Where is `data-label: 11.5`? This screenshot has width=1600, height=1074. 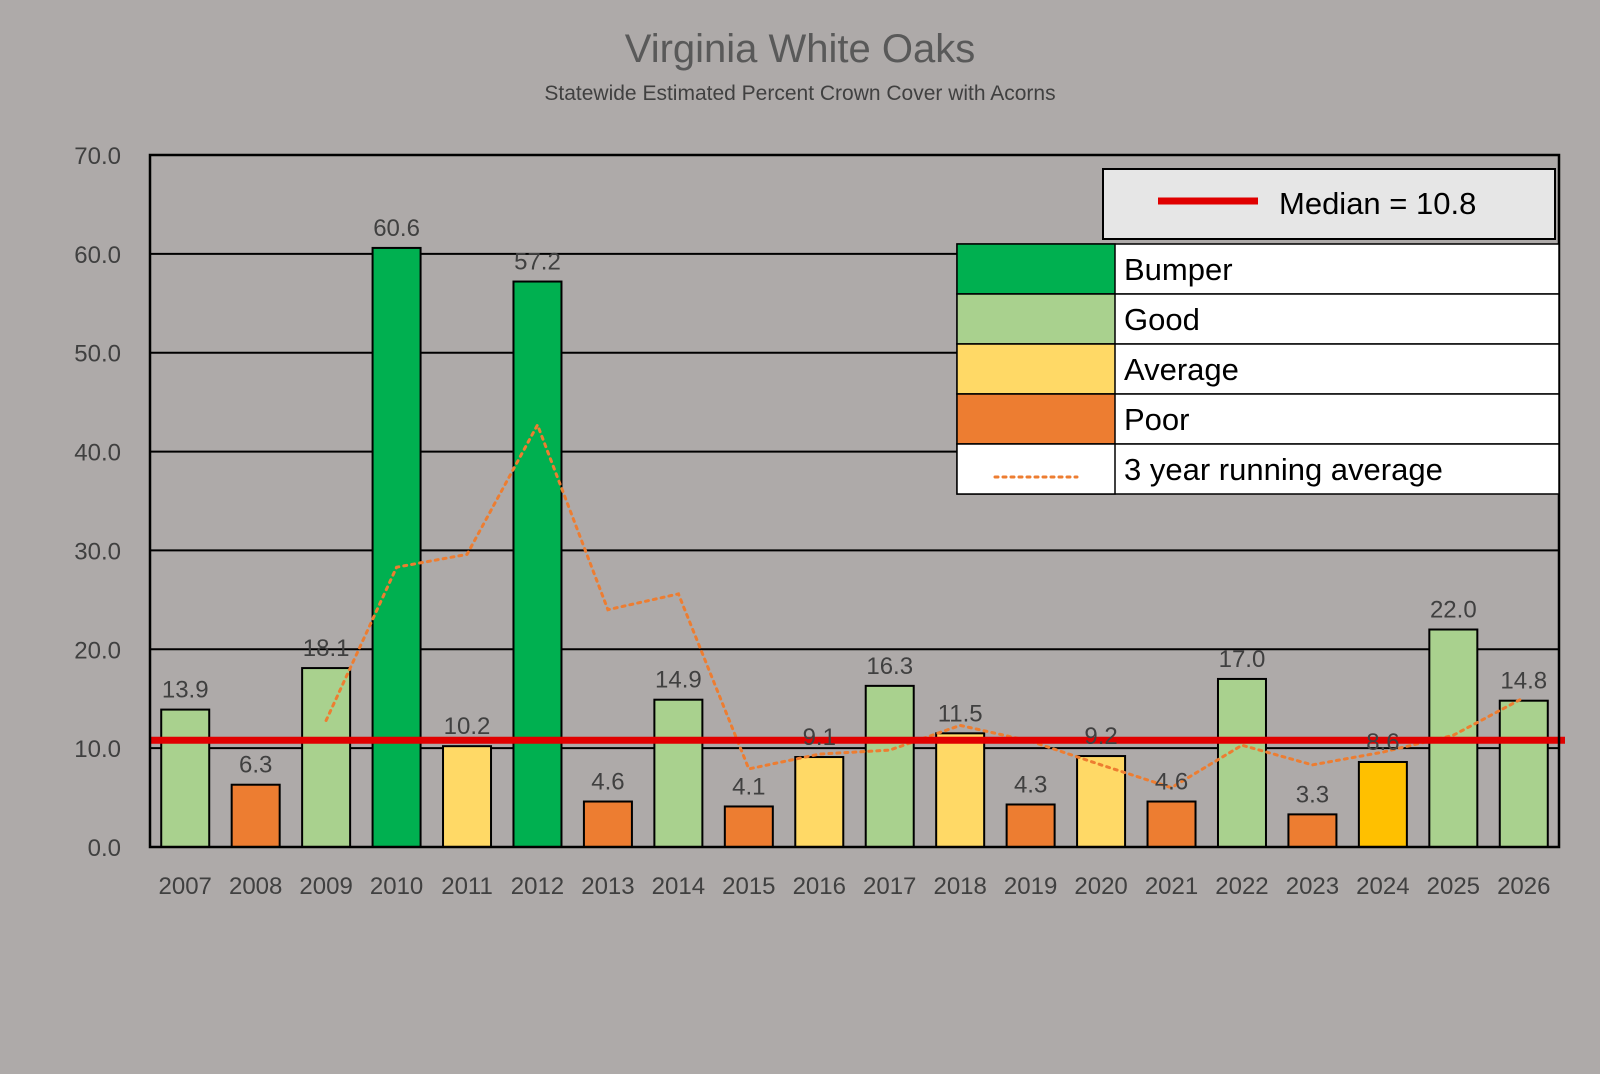
data-label: 11.5 is located at coordinates (960, 713).